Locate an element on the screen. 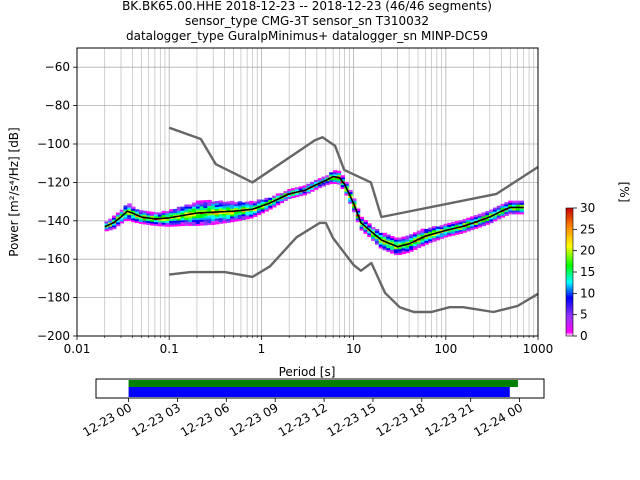  x-axis-label: Period [s] is located at coordinates (307, 372).